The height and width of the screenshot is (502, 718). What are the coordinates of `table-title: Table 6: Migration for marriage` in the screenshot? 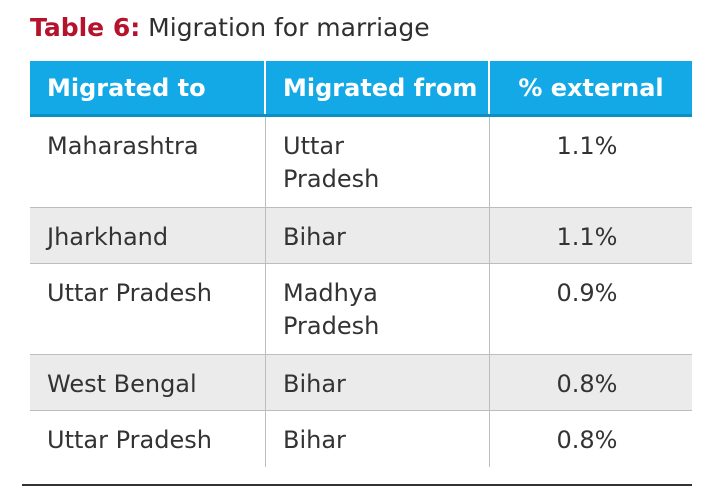 It's located at (230, 28).